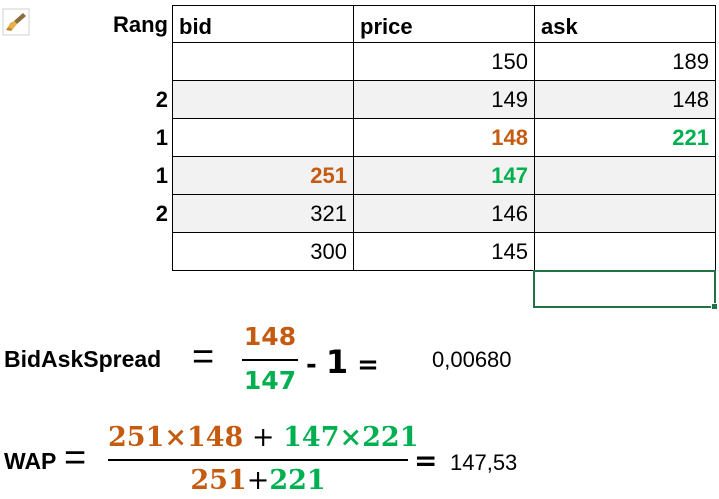 The width and height of the screenshot is (719, 499). Describe the element at coordinates (30, 461) in the screenshot. I see `wap-label: WAP` at that location.